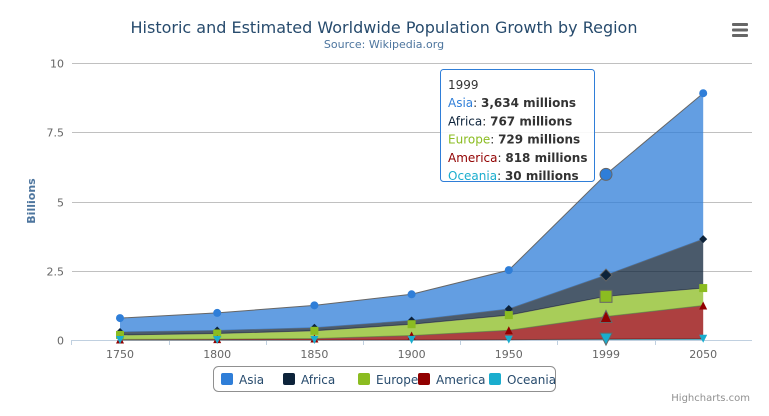 This screenshot has width=769, height=416. I want to click on credits-link: Highcharts.com, so click(710, 398).